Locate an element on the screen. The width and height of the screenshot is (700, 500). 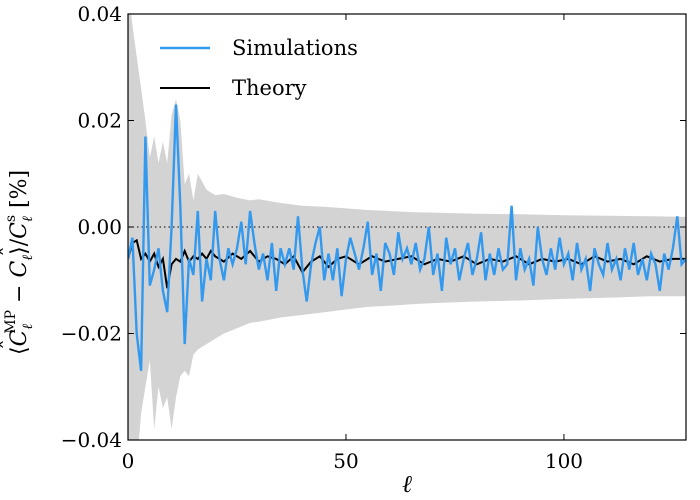
x-axis-label: ℓ is located at coordinates (407, 484).